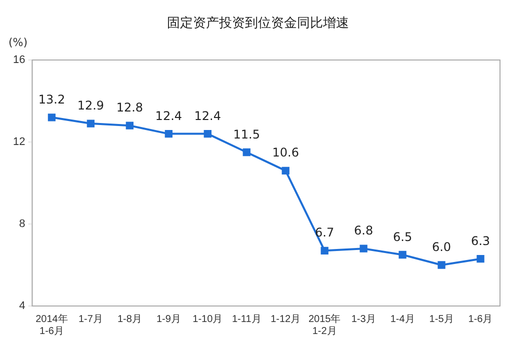 The height and width of the screenshot is (344, 516). What do you see at coordinates (402, 319) in the screenshot?
I see `x-tick-label: 1-4月` at bounding box center [402, 319].